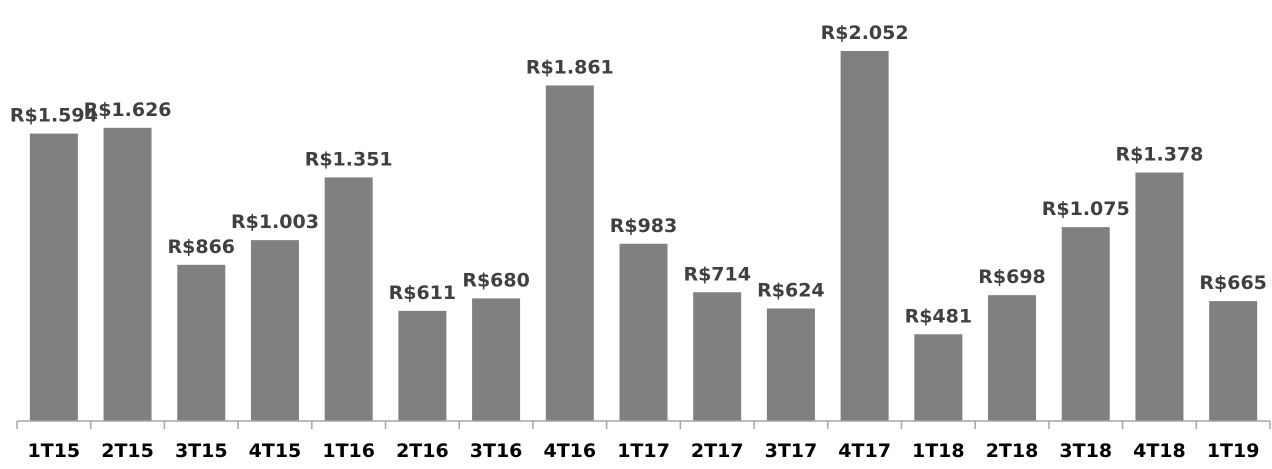 The image size is (1272, 469). What do you see at coordinates (1085, 451) in the screenshot?
I see `x-tick-label-3T18: 3T18` at bounding box center [1085, 451].